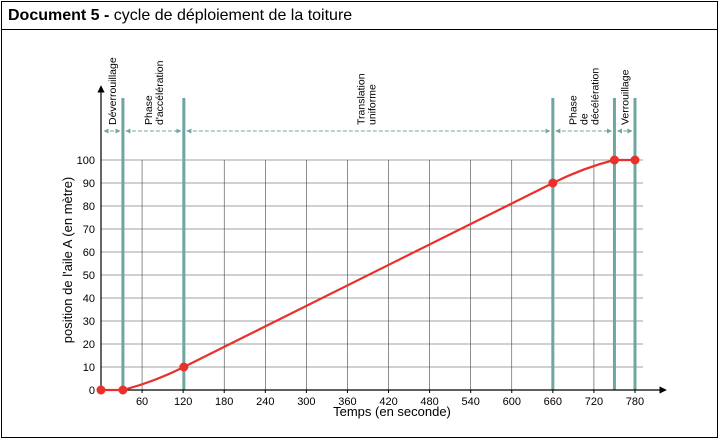 This screenshot has width=721, height=442. What do you see at coordinates (347, 402) in the screenshot?
I see `x-tick-label: 360` at bounding box center [347, 402].